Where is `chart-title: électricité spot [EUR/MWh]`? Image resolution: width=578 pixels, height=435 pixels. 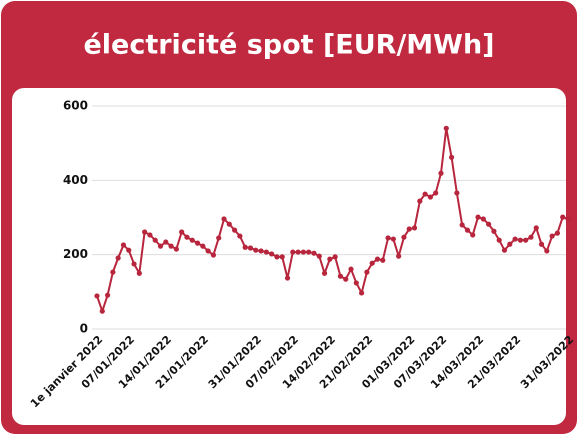
chart-title: électricité spot [EUR/MWh] is located at coordinates (288, 45).